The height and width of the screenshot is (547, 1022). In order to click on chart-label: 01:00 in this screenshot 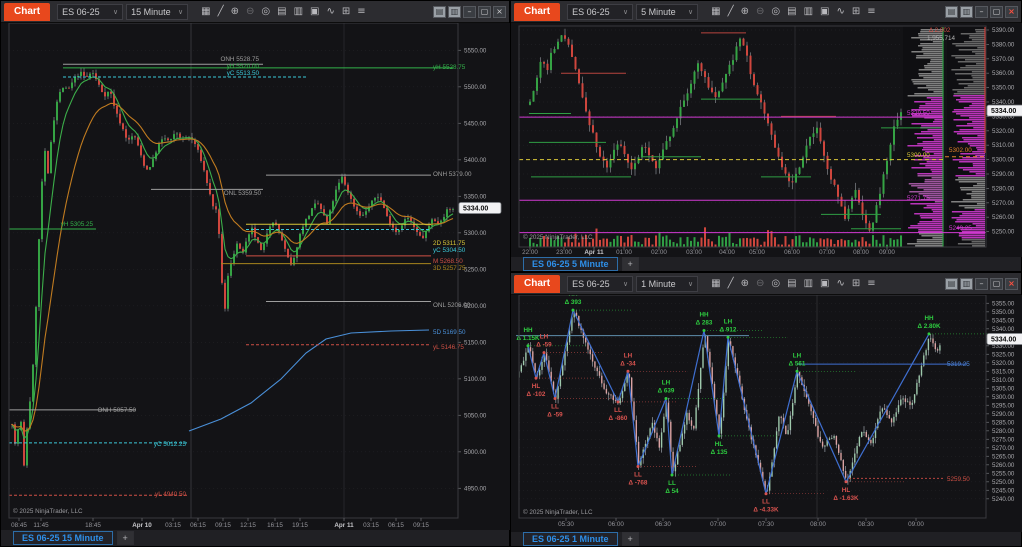, I will do `click(624, 252)`.